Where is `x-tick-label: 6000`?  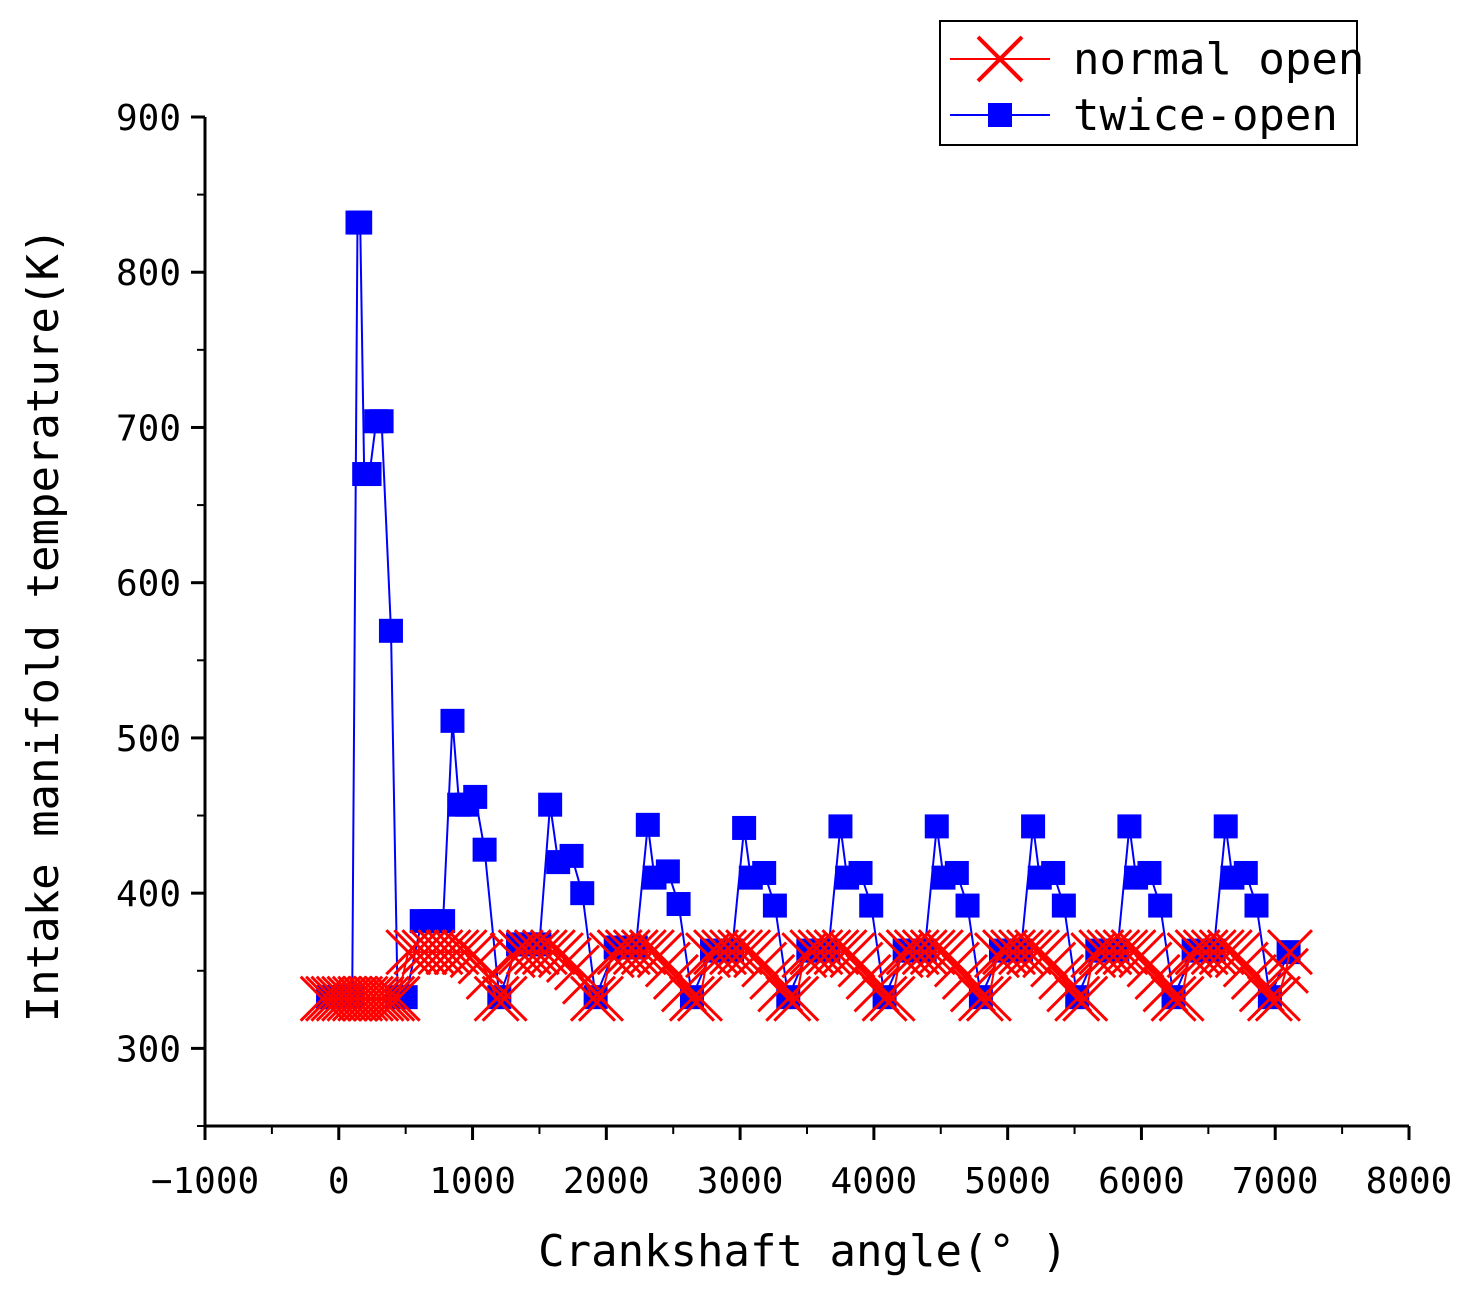 x-tick-label: 6000 is located at coordinates (1141, 1181).